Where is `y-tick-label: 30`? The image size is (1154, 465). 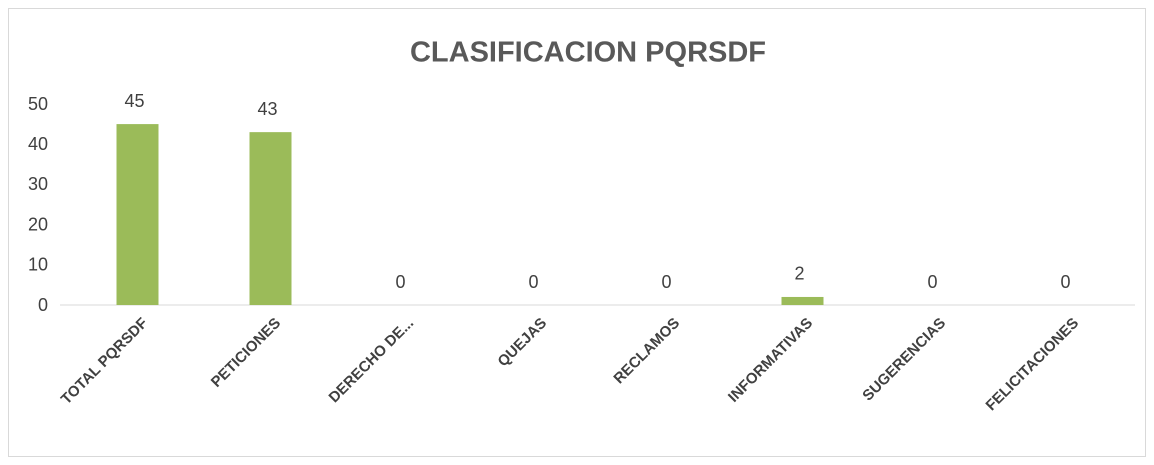 y-tick-label: 30 is located at coordinates (38, 184).